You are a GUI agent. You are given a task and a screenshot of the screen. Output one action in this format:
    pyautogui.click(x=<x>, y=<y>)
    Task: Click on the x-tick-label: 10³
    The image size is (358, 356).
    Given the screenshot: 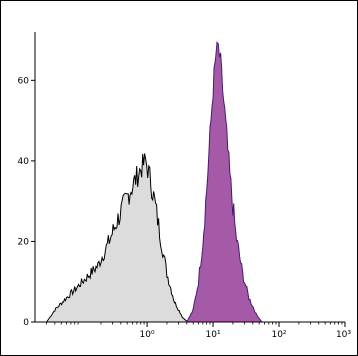 What is the action you would take?
    pyautogui.click(x=343, y=335)
    